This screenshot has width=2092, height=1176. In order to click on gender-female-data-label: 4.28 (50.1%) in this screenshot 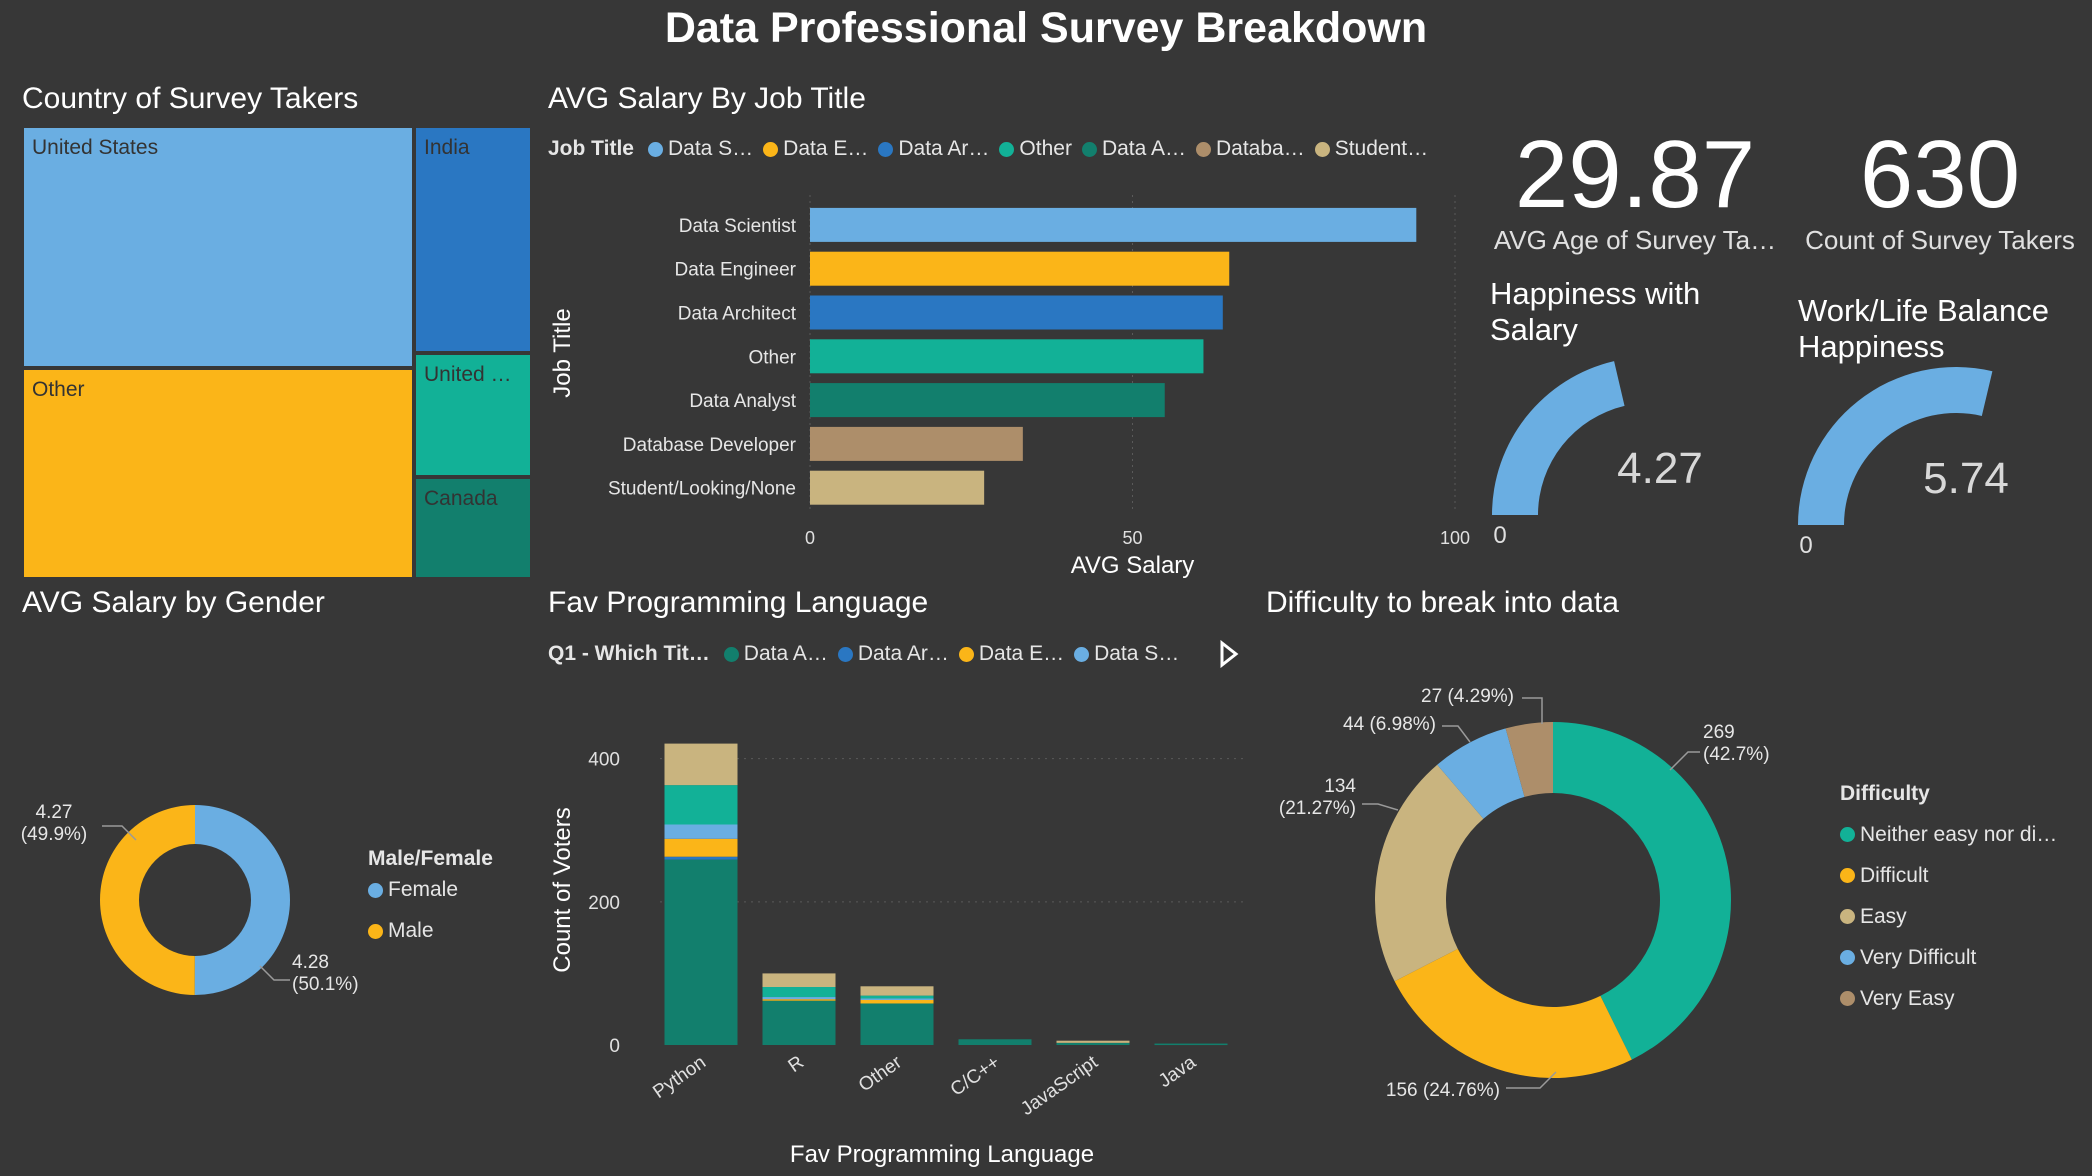, I will do `click(332, 974)`.